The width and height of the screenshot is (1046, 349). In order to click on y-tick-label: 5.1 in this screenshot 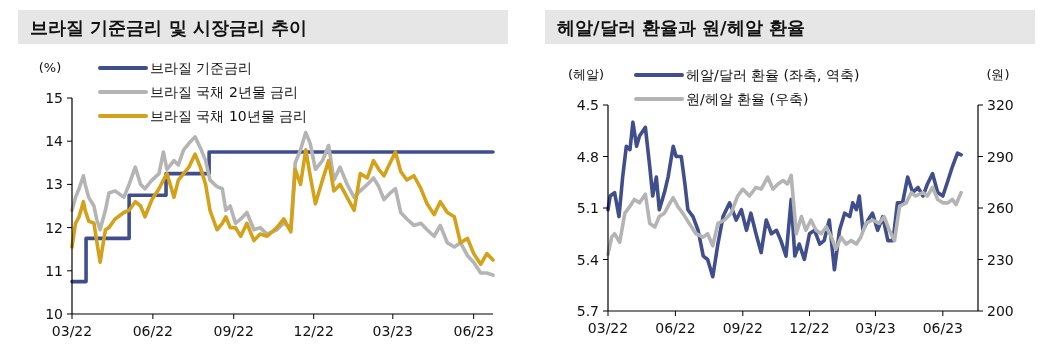, I will do `click(587, 208)`.